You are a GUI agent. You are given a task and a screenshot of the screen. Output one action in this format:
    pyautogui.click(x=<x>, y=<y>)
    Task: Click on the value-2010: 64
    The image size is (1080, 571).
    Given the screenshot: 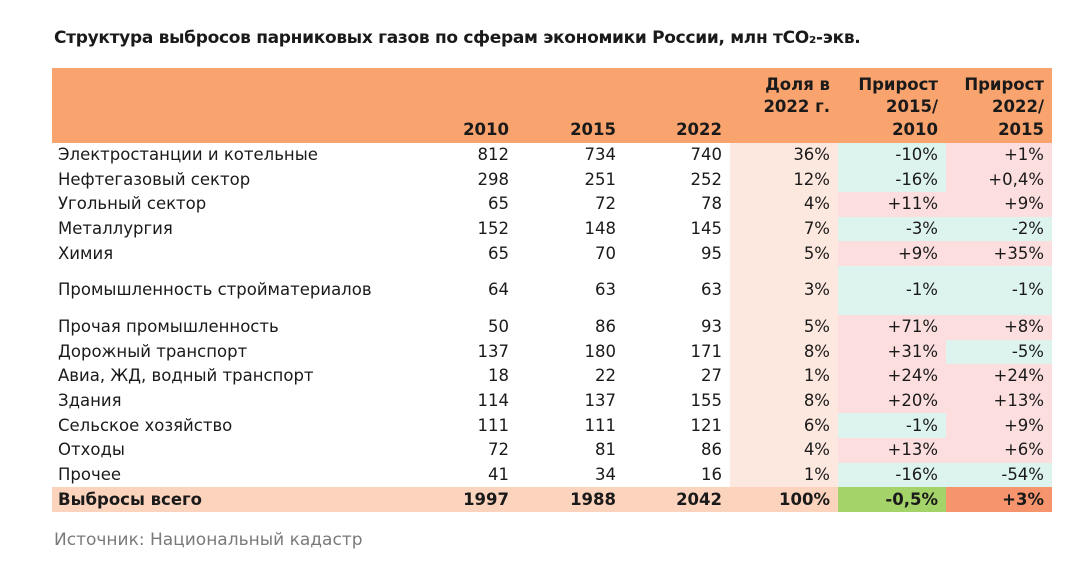 What is the action you would take?
    pyautogui.click(x=498, y=290)
    